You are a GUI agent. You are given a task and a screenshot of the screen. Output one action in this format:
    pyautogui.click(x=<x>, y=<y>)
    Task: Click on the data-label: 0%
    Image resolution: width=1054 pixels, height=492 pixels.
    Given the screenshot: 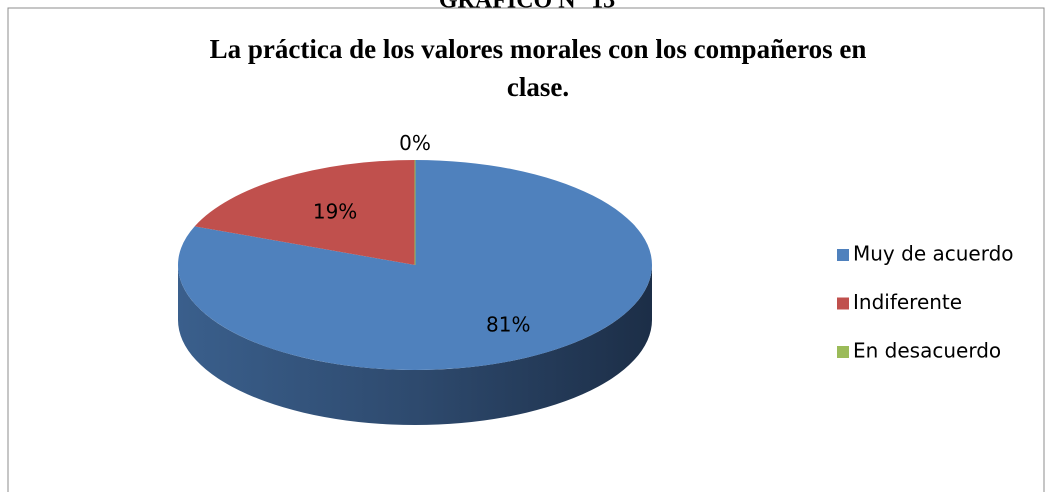 What is the action you would take?
    pyautogui.click(x=415, y=143)
    